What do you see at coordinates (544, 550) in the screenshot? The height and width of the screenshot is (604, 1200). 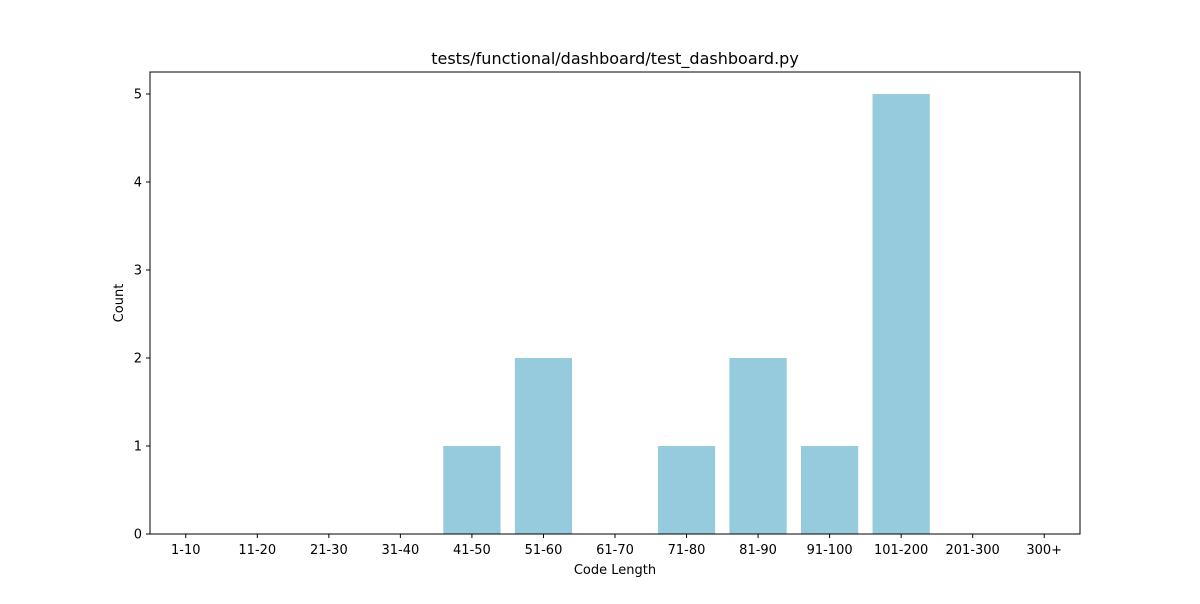 I see `x-tick-label: 51-60` at bounding box center [544, 550].